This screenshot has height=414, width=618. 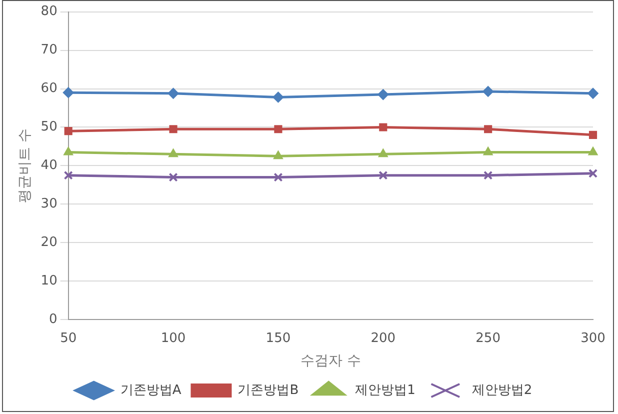 What do you see at coordinates (49, 204) in the screenshot?
I see `y-tick-label: 30` at bounding box center [49, 204].